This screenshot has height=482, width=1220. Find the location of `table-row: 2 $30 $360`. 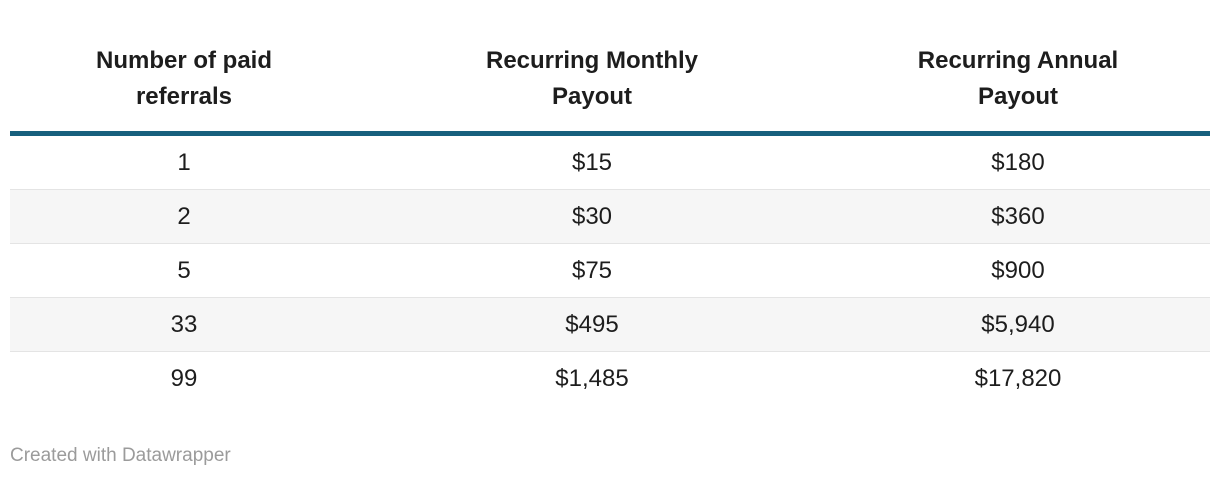

table-row: 2 $30 $360 is located at coordinates (610, 216).